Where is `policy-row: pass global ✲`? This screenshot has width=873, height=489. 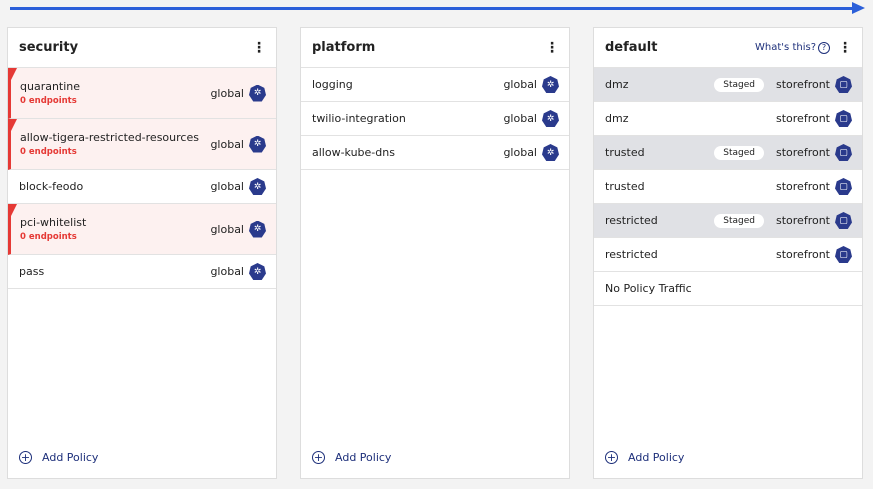 policy-row: pass global ✲ is located at coordinates (142, 272).